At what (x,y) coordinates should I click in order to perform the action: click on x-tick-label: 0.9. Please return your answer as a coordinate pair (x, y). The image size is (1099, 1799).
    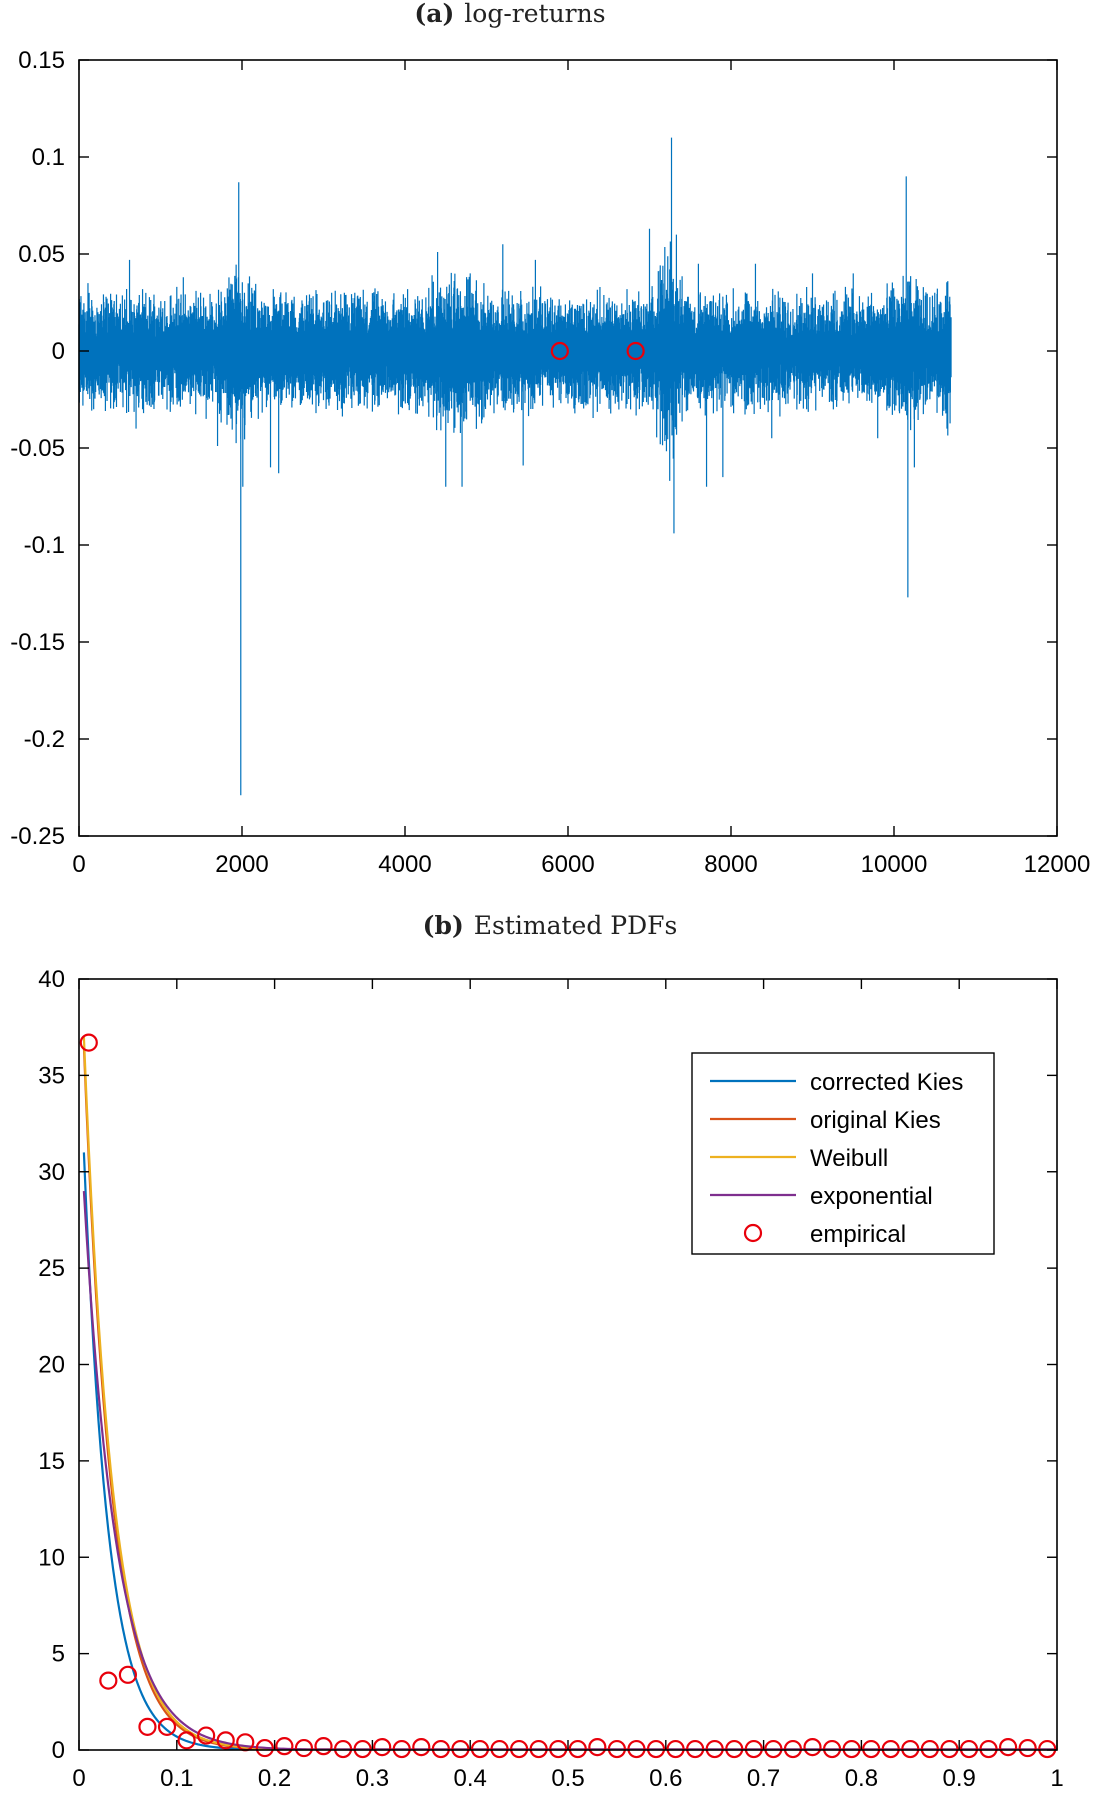
    Looking at the image, I should click on (959, 1778).